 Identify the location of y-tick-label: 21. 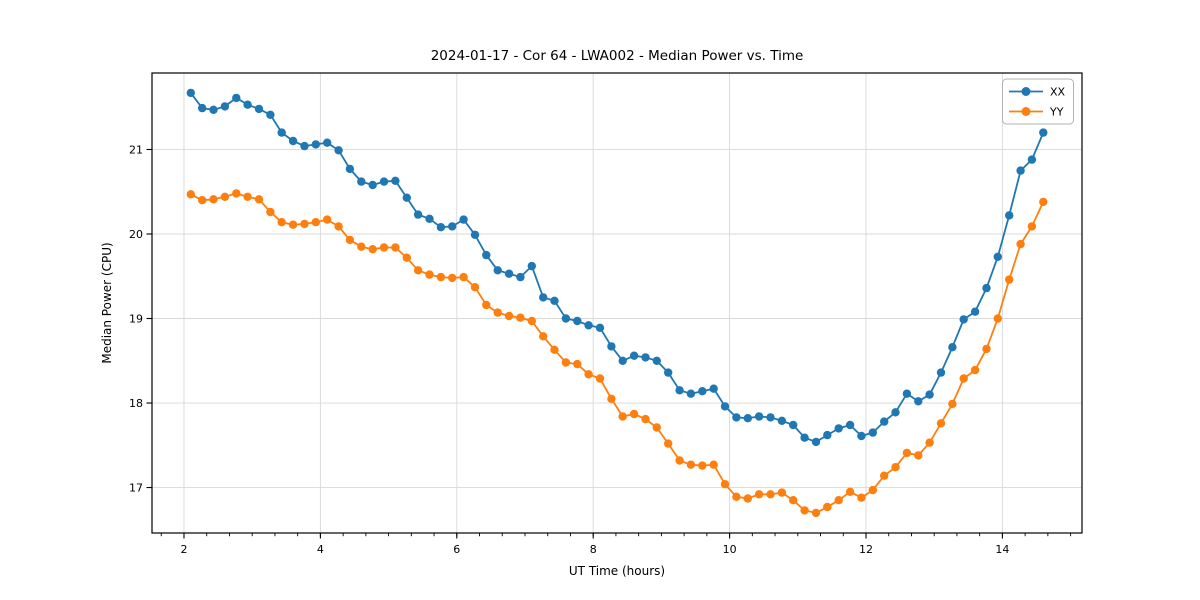
(136, 149).